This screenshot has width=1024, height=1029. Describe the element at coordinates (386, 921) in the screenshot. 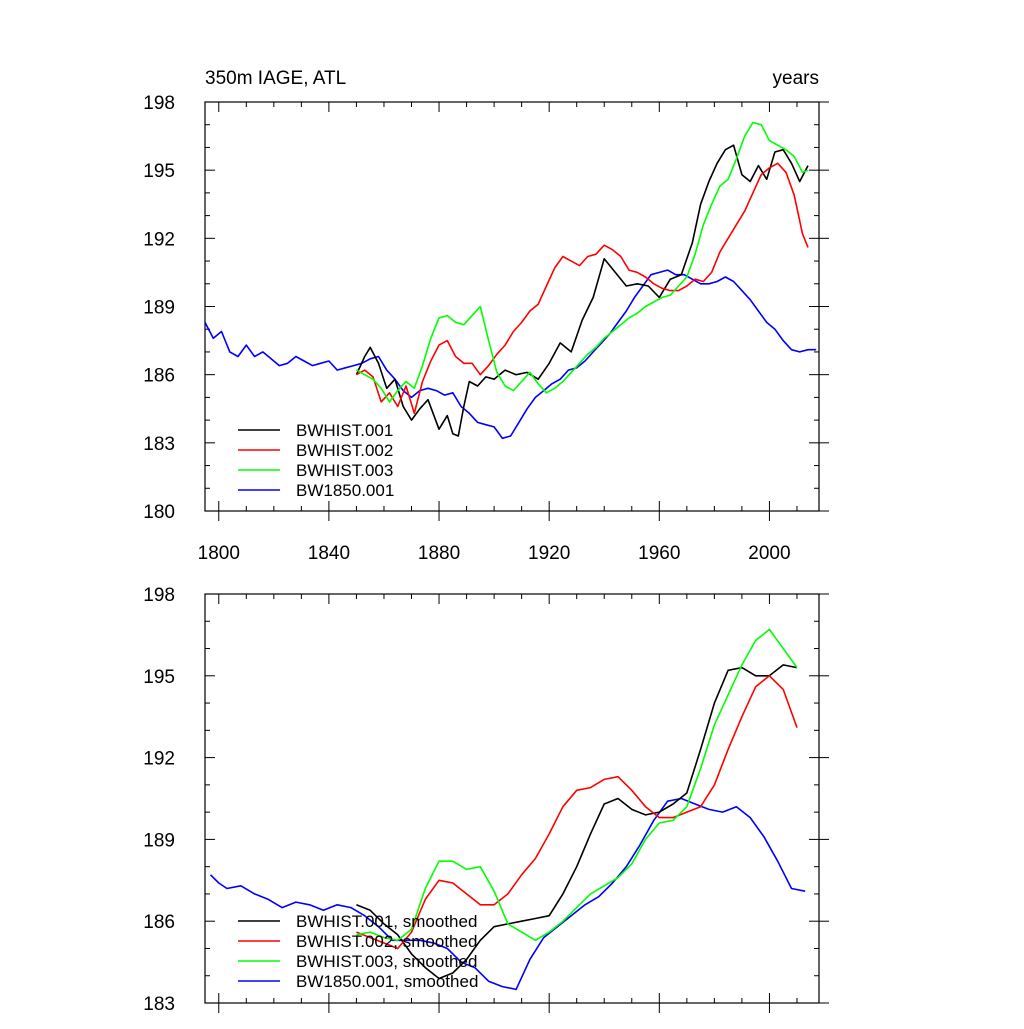

I see `legend-label: BWHIST.001, smoothed` at that location.